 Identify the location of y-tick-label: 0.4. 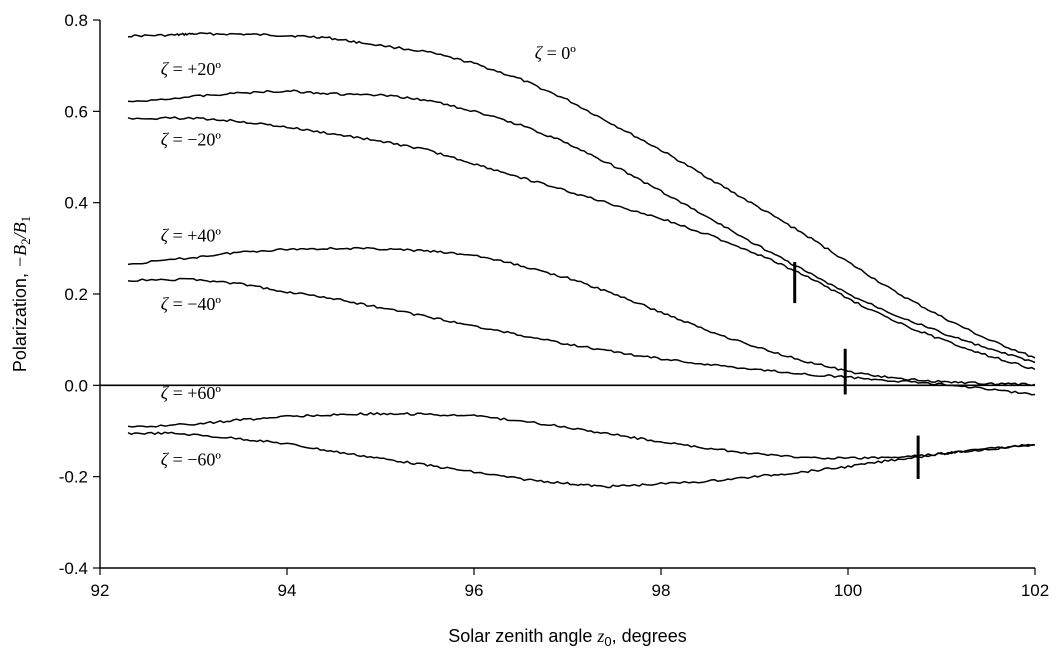
(76, 203).